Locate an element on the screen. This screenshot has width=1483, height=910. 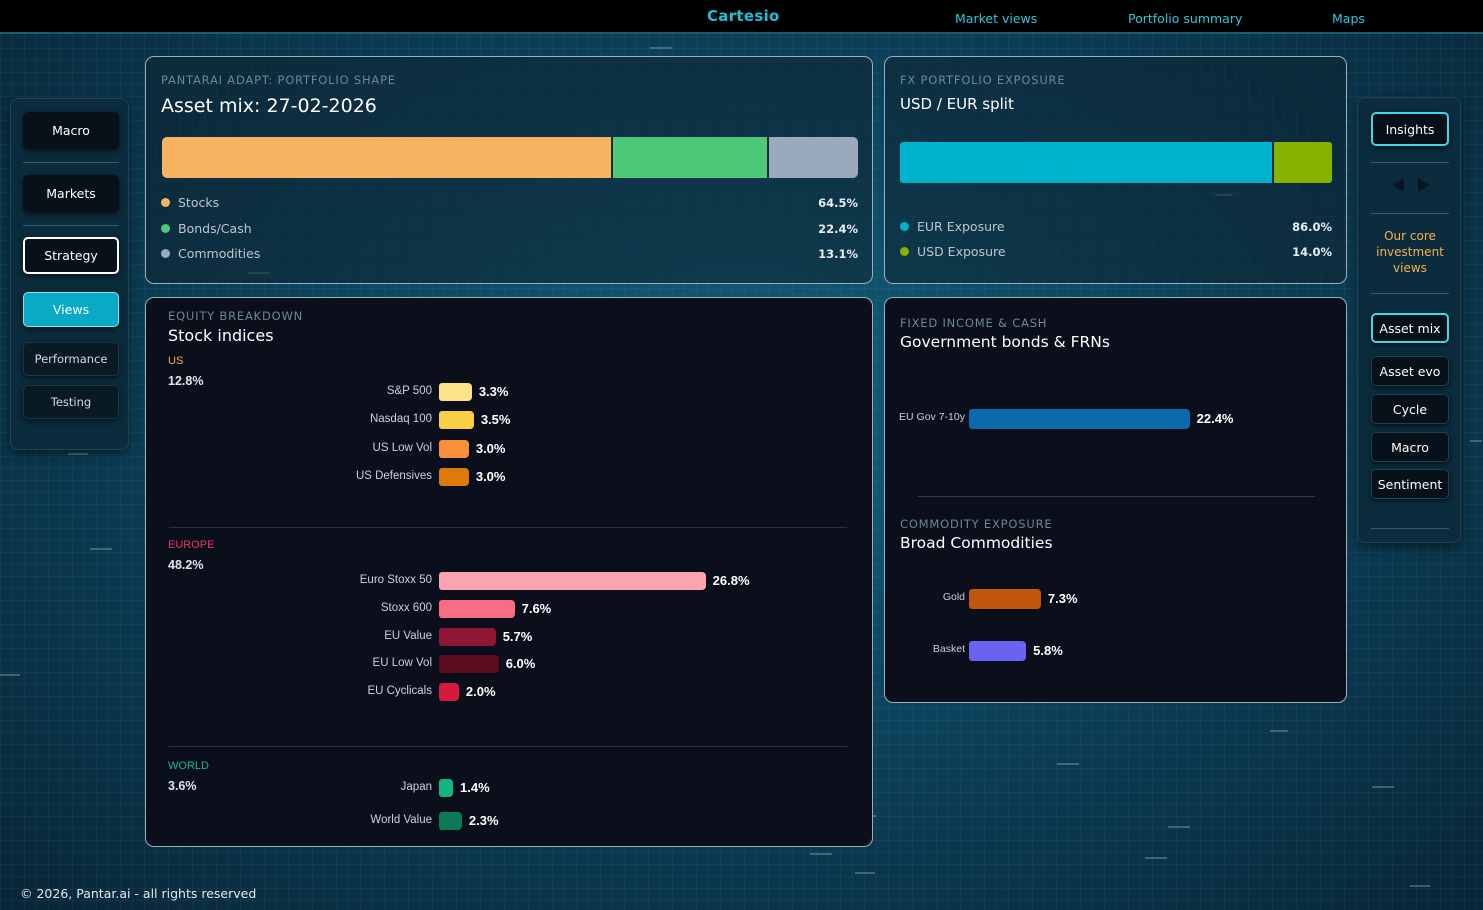
nav-maps: Maps is located at coordinates (1348, 18).